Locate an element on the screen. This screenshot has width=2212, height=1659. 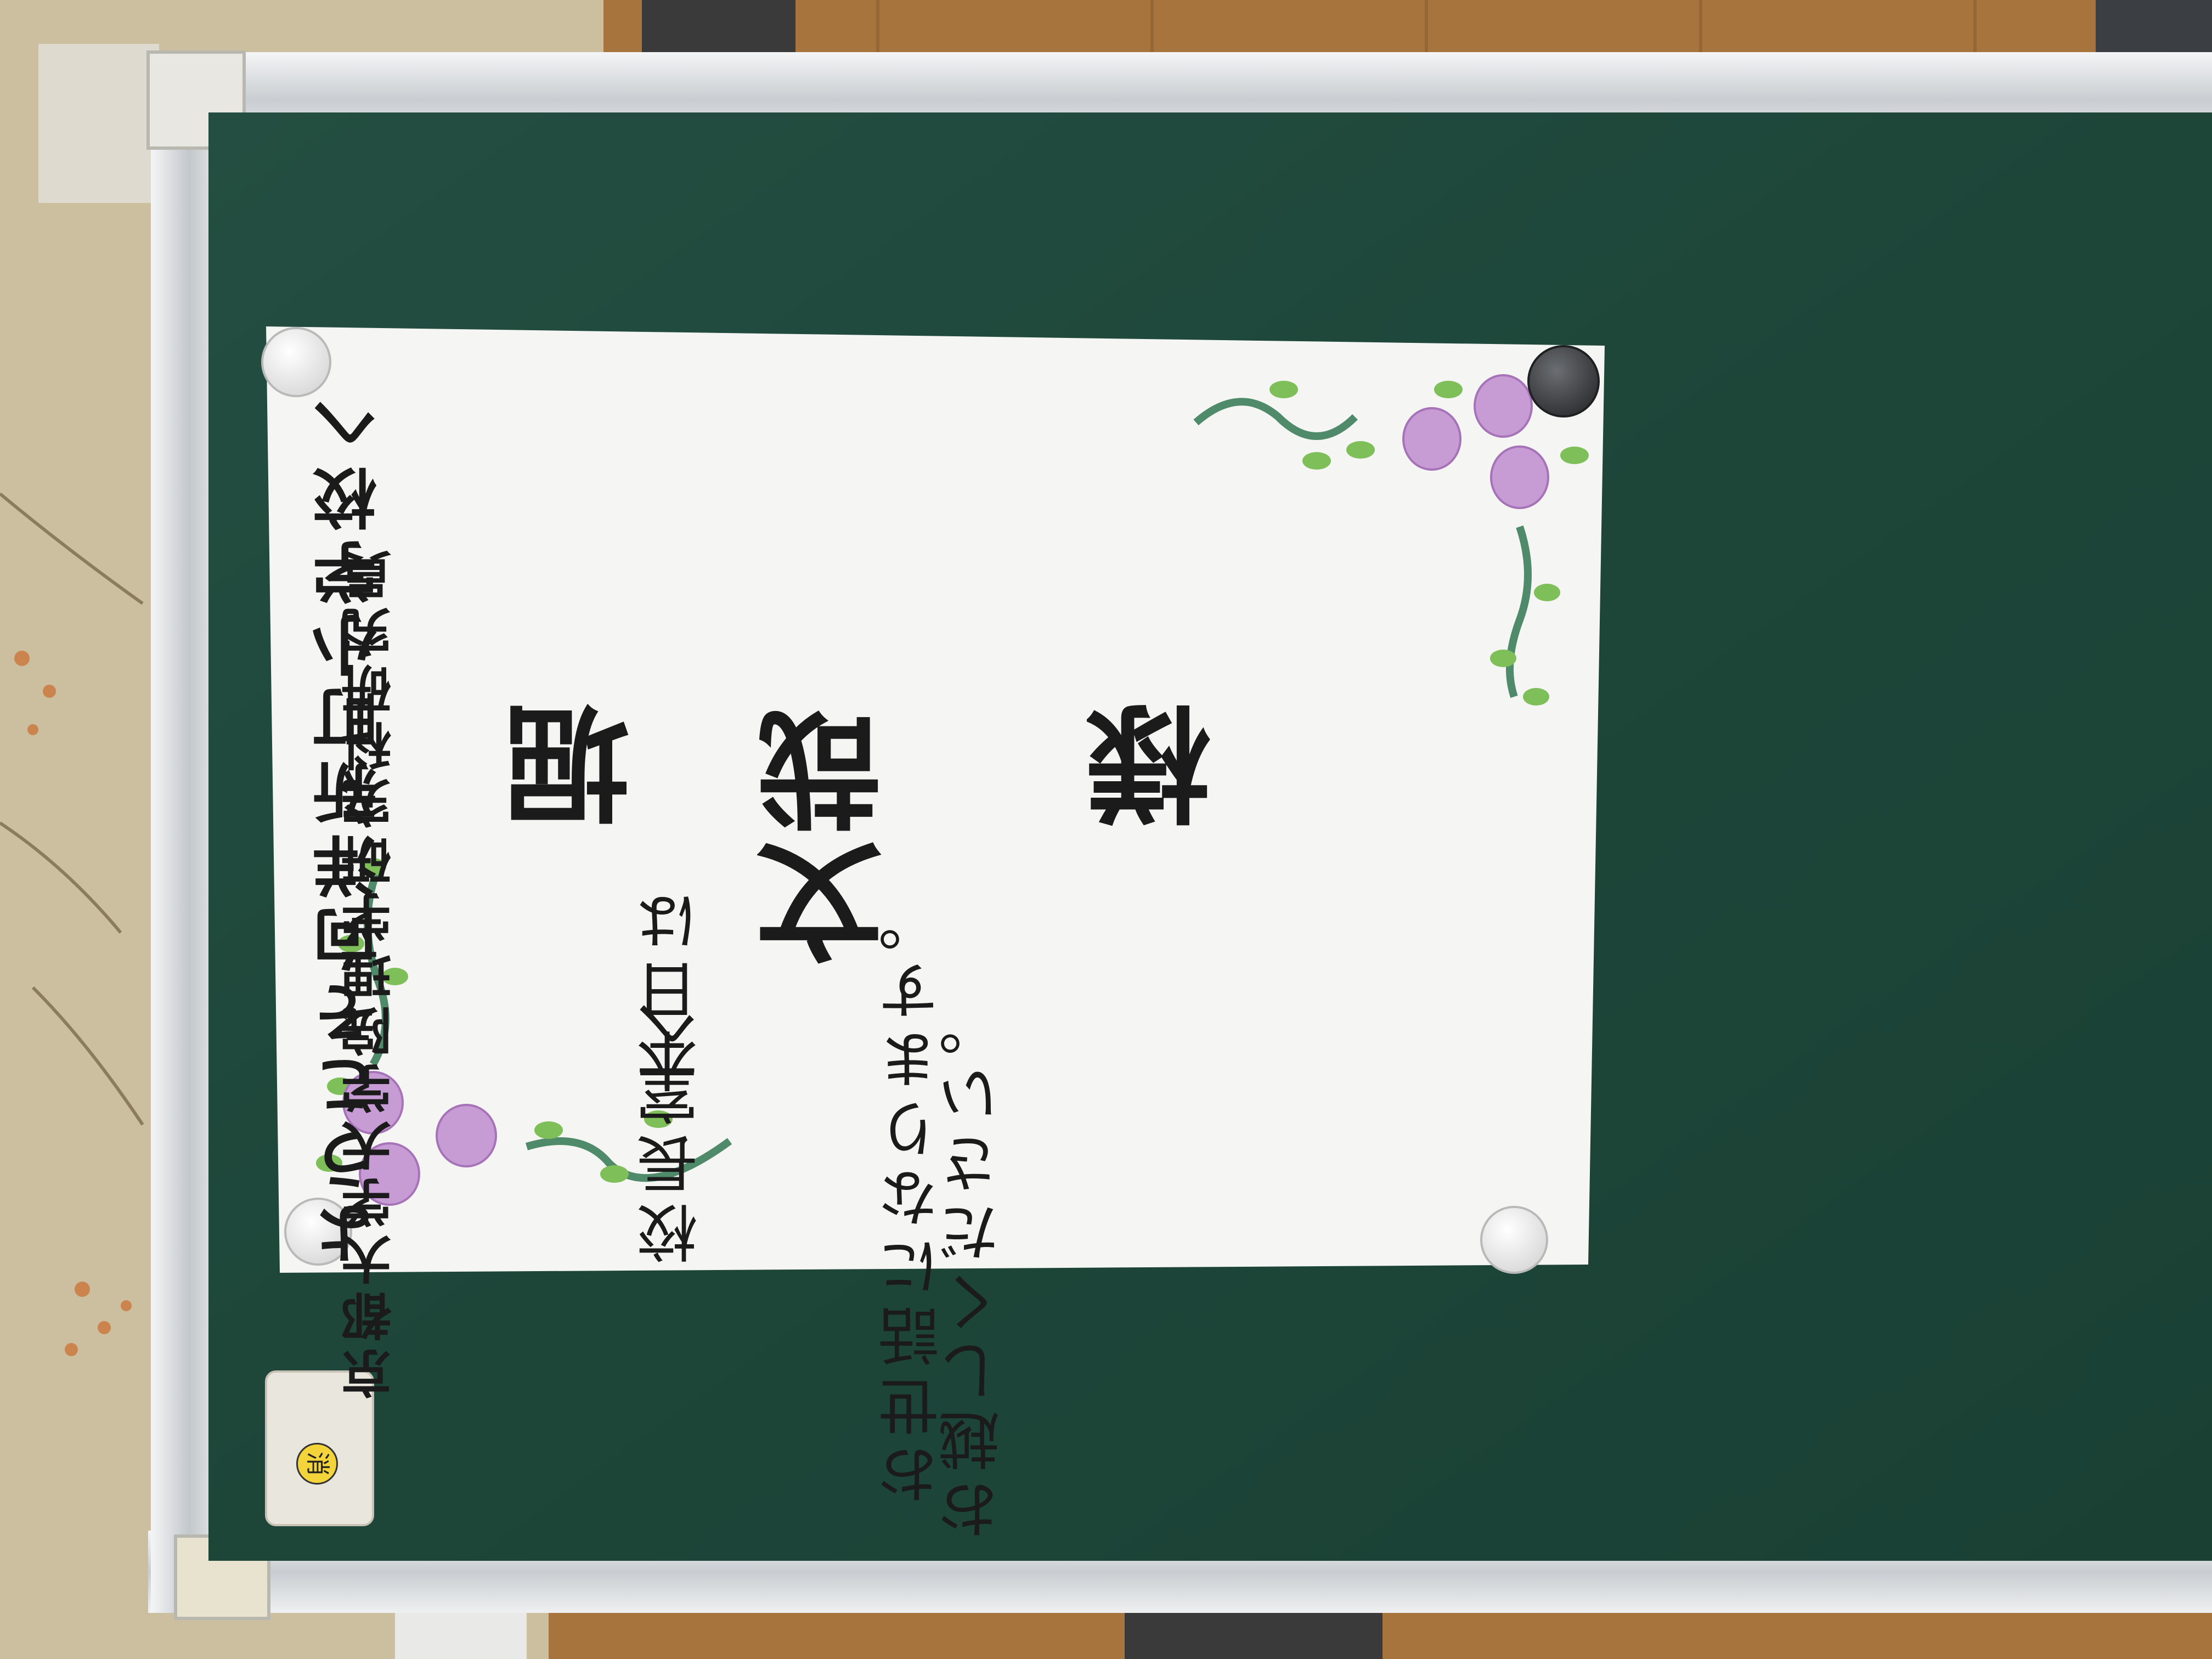
guest-given-name: 文哉 is located at coordinates (831, 834).